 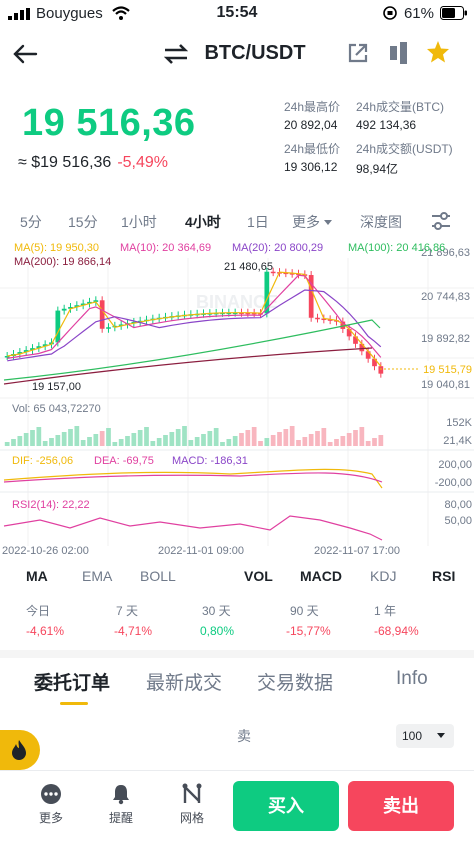 I want to click on high-marker: 21 480,65, so click(x=248, y=267).